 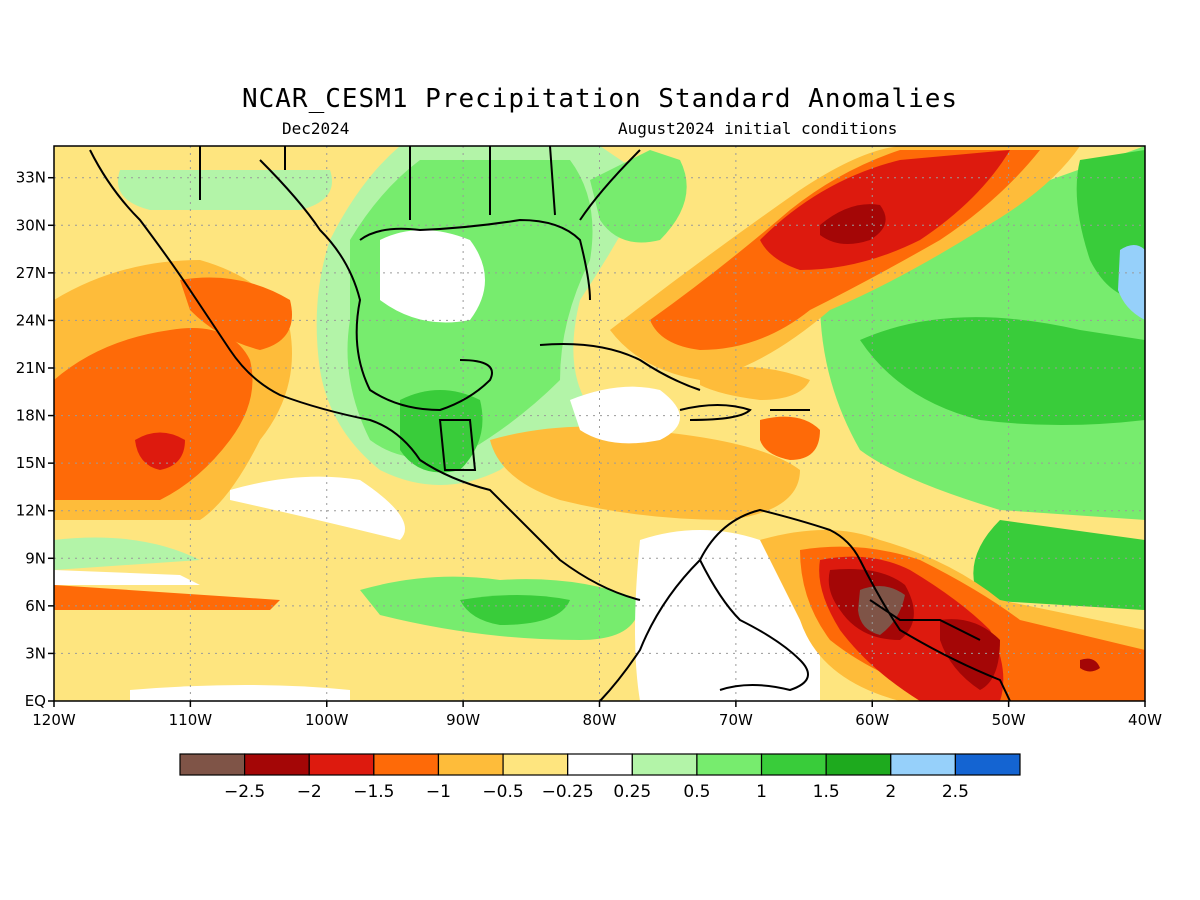 What do you see at coordinates (244, 792) in the screenshot?
I see `colorbar-label: −2.5` at bounding box center [244, 792].